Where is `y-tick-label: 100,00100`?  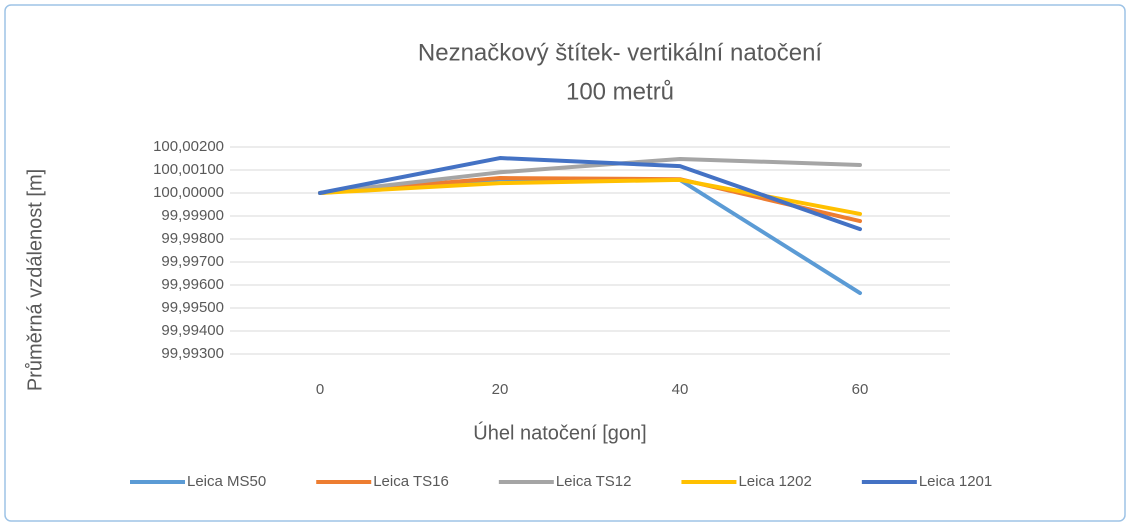
y-tick-label: 100,00100 is located at coordinates (188, 169).